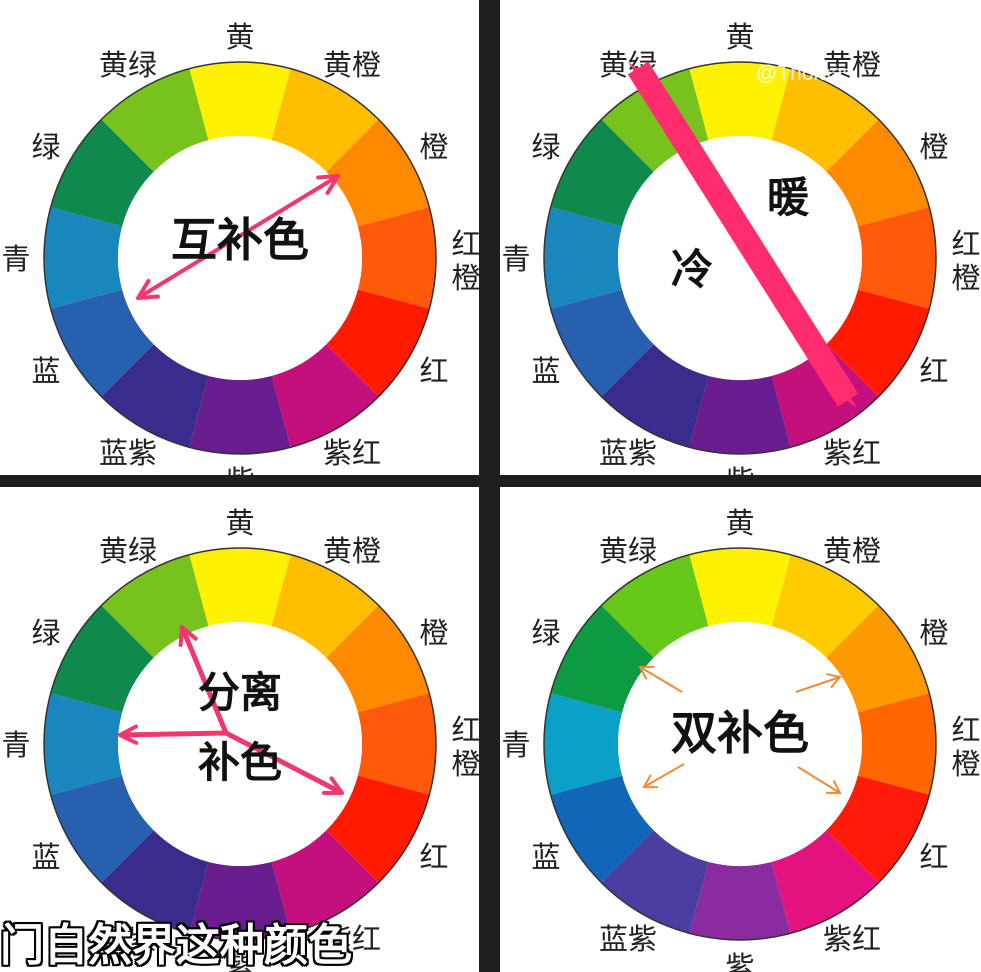  What do you see at coordinates (173, 734) in the screenshot?
I see `split-arrow-cyan` at bounding box center [173, 734].